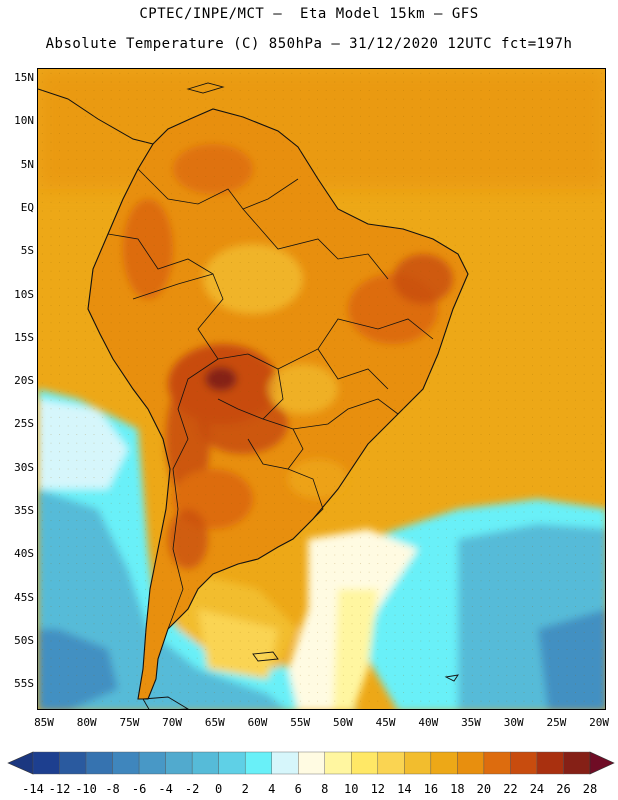 This screenshot has width=618, height=800. I want to click on lat-label-5n: 5N, so click(27, 164).